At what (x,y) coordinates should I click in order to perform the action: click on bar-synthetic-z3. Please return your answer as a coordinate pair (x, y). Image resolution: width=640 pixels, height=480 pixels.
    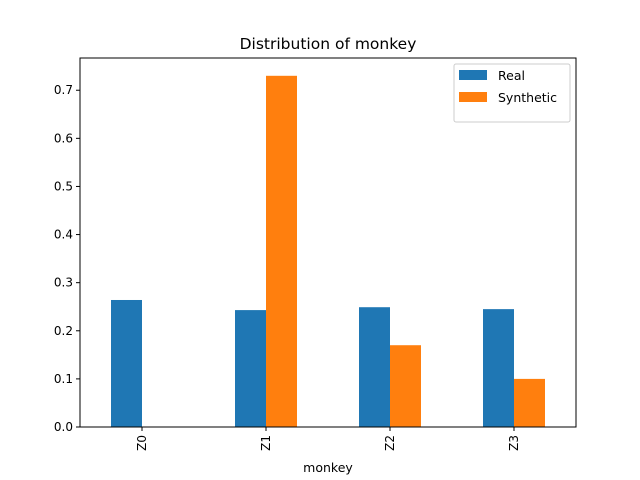
    Looking at the image, I should click on (529, 402).